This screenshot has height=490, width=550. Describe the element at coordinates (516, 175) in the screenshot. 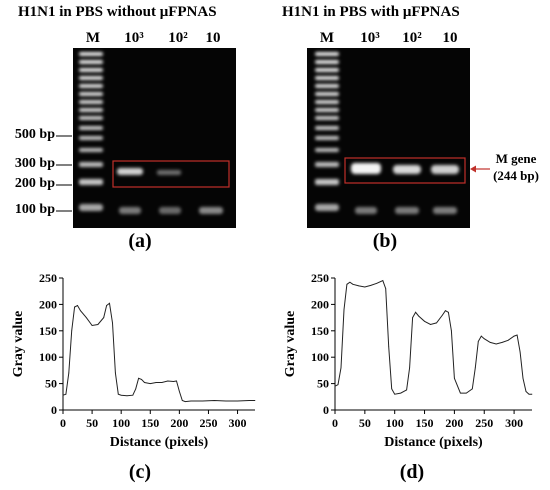

I see `m-gene-line2: (244 bp)` at that location.